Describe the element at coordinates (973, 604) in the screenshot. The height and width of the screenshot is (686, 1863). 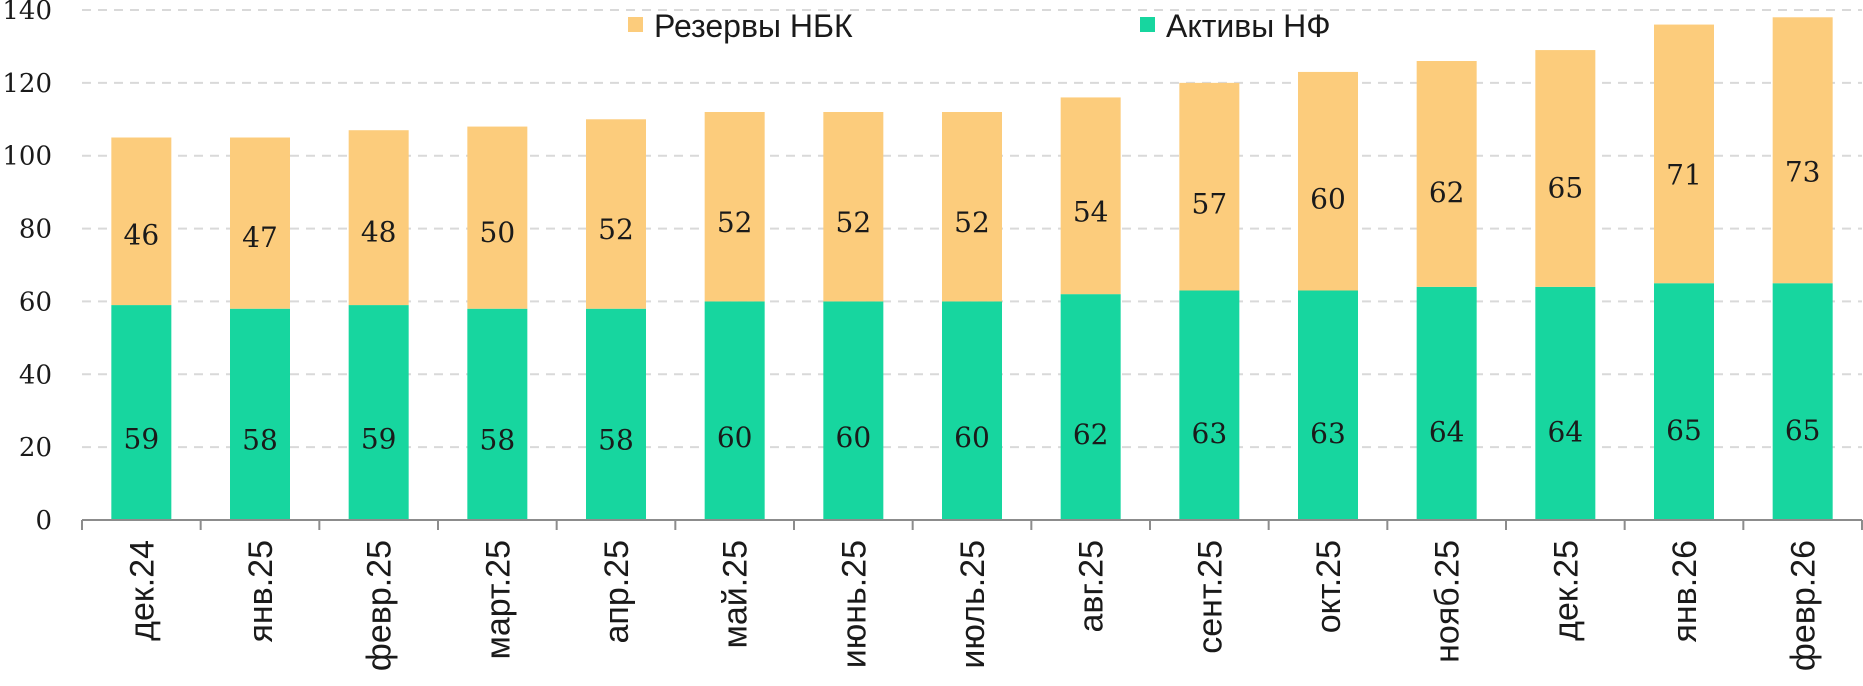
I see `x-tick-label: июль.25` at that location.